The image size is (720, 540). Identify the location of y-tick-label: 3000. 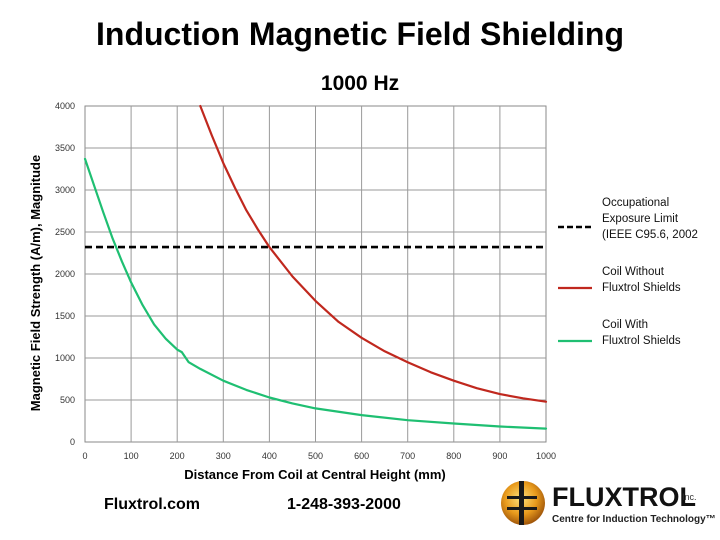
(65, 190).